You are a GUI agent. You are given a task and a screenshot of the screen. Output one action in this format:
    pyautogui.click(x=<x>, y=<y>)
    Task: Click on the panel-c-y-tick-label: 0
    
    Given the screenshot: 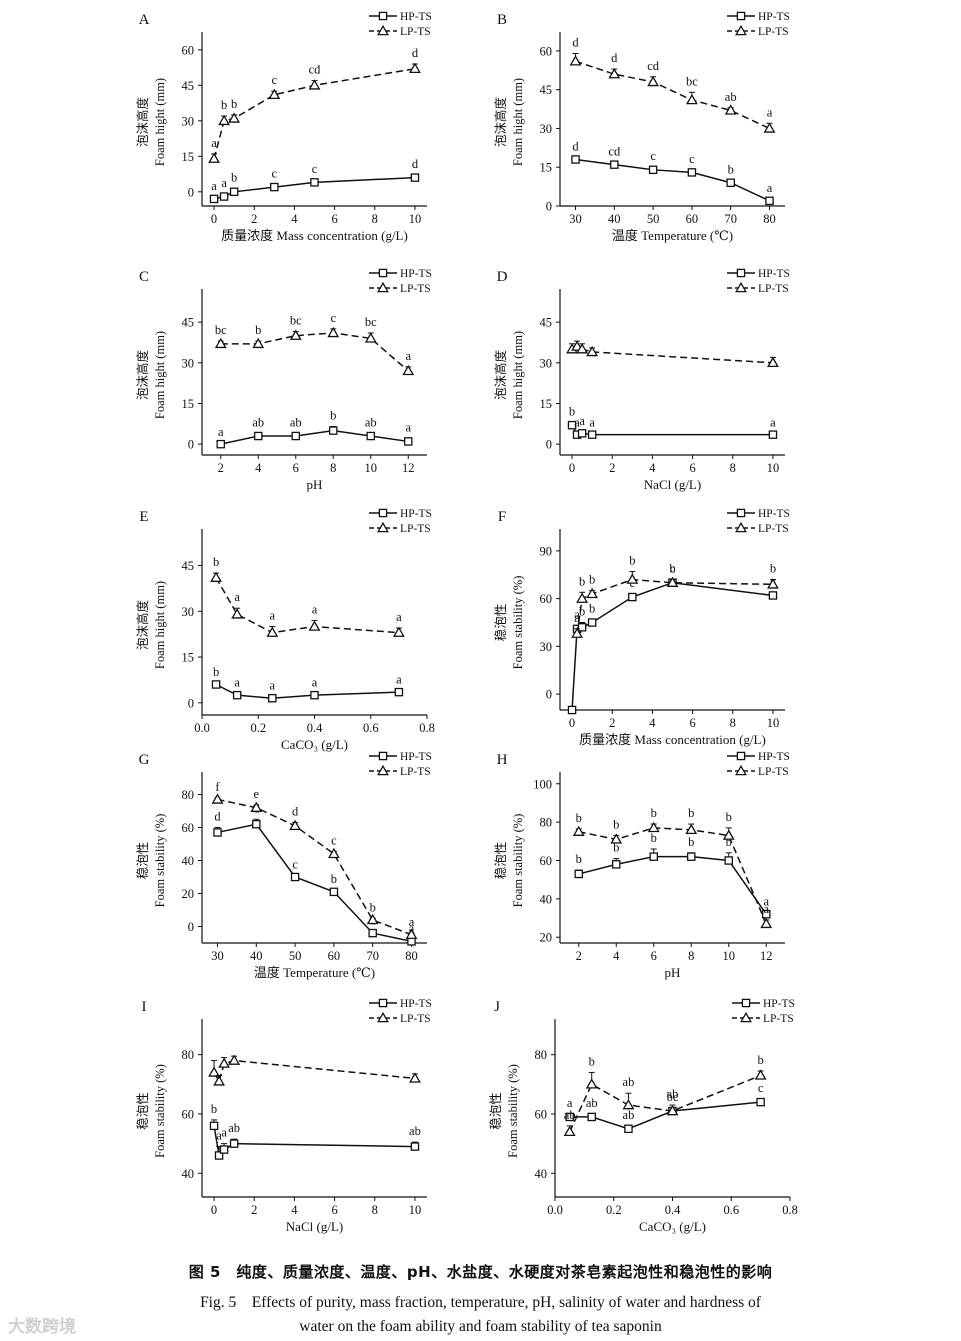 What is the action you would take?
    pyautogui.click(x=191, y=445)
    